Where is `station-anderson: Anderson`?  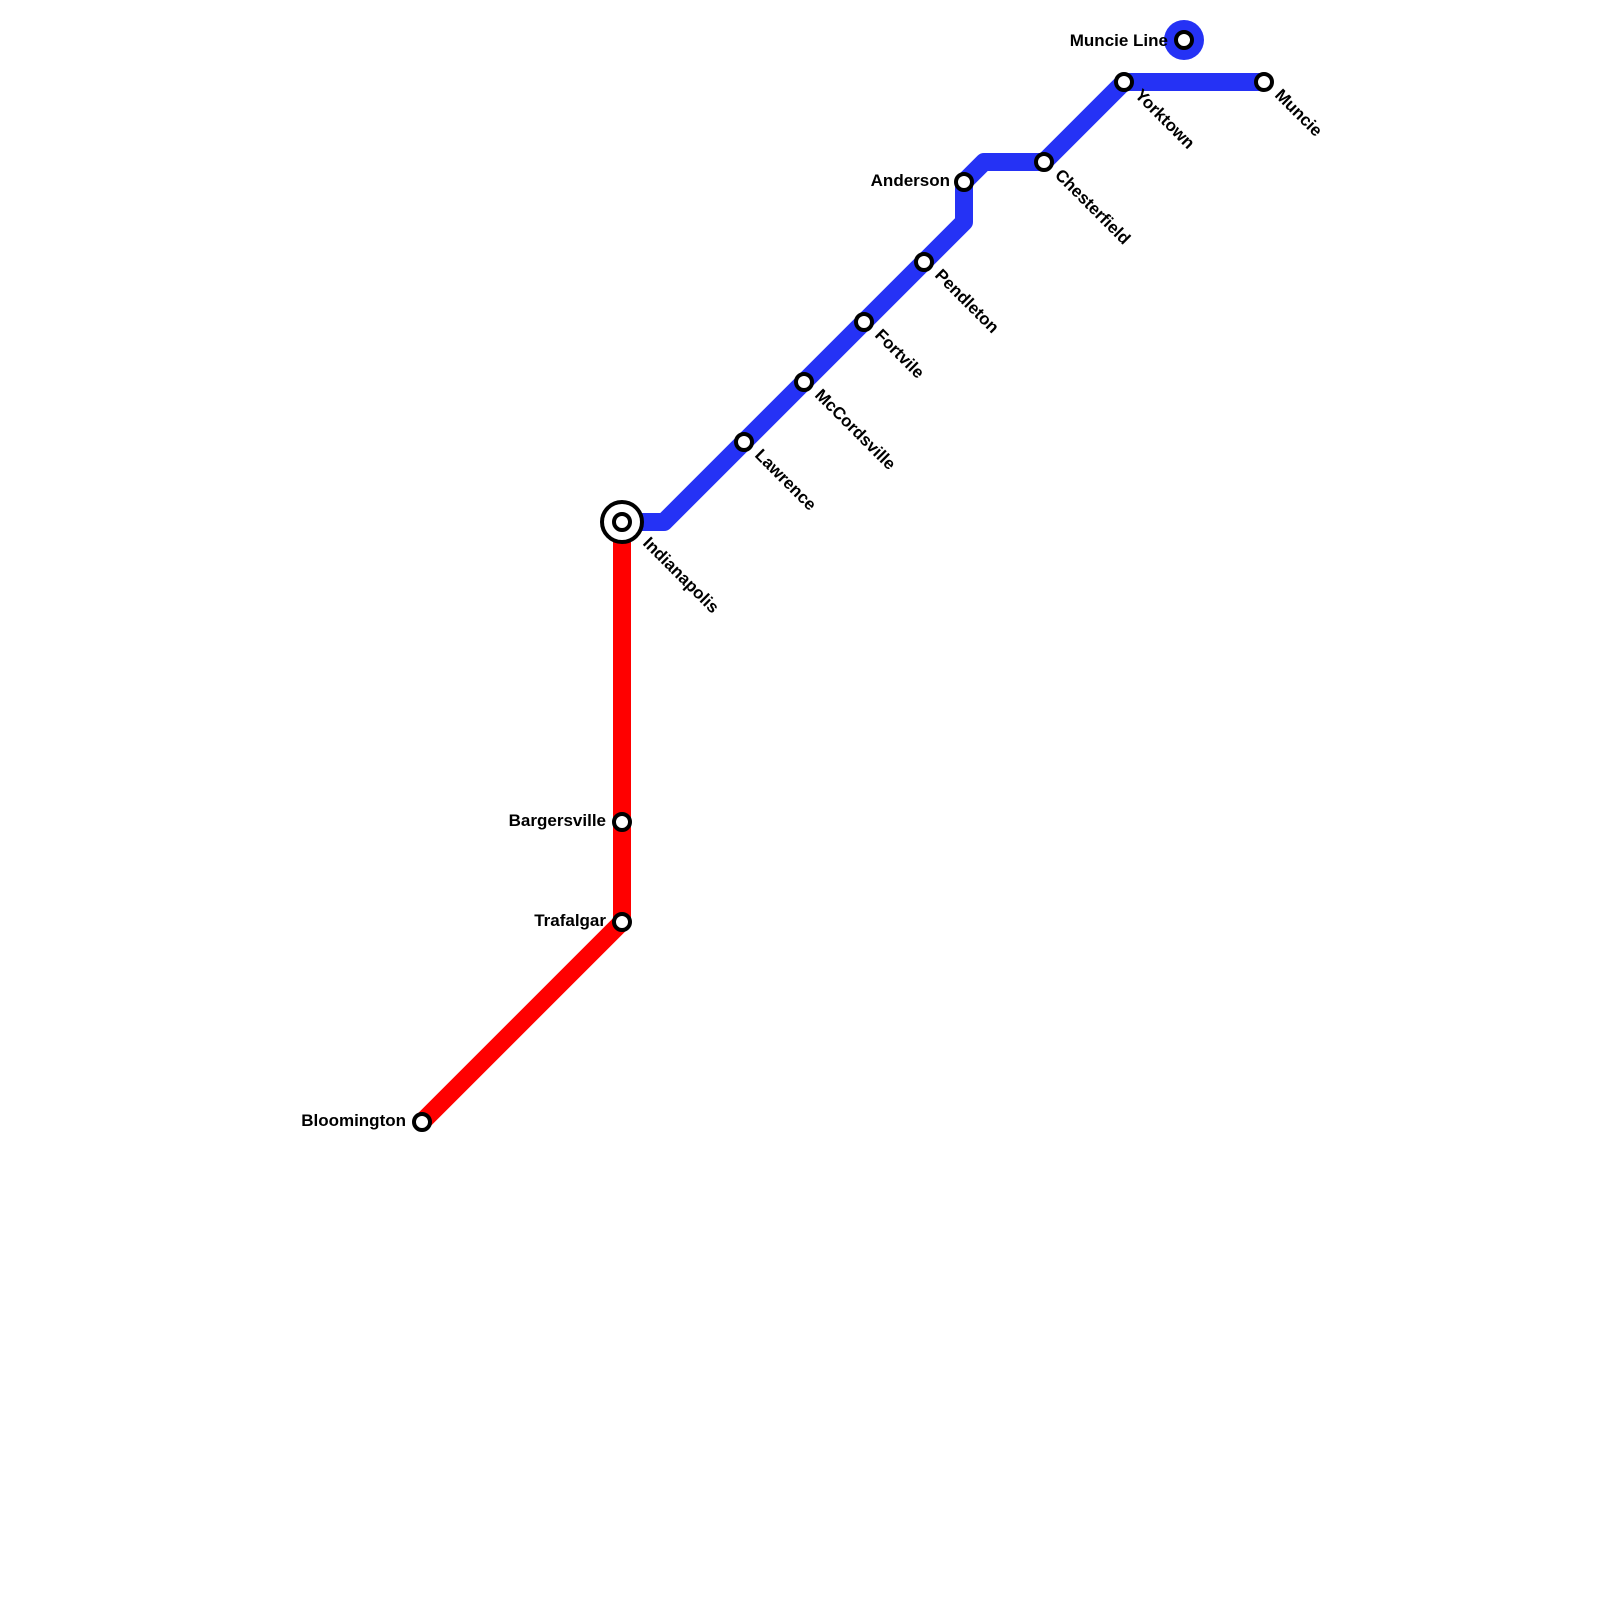 station-anderson: Anderson is located at coordinates (922, 181).